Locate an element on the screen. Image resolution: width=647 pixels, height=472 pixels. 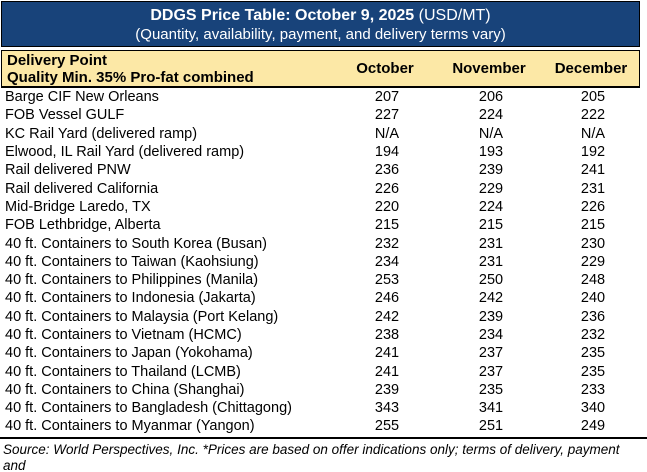
price-cell-october: 226 is located at coordinates (387, 188).